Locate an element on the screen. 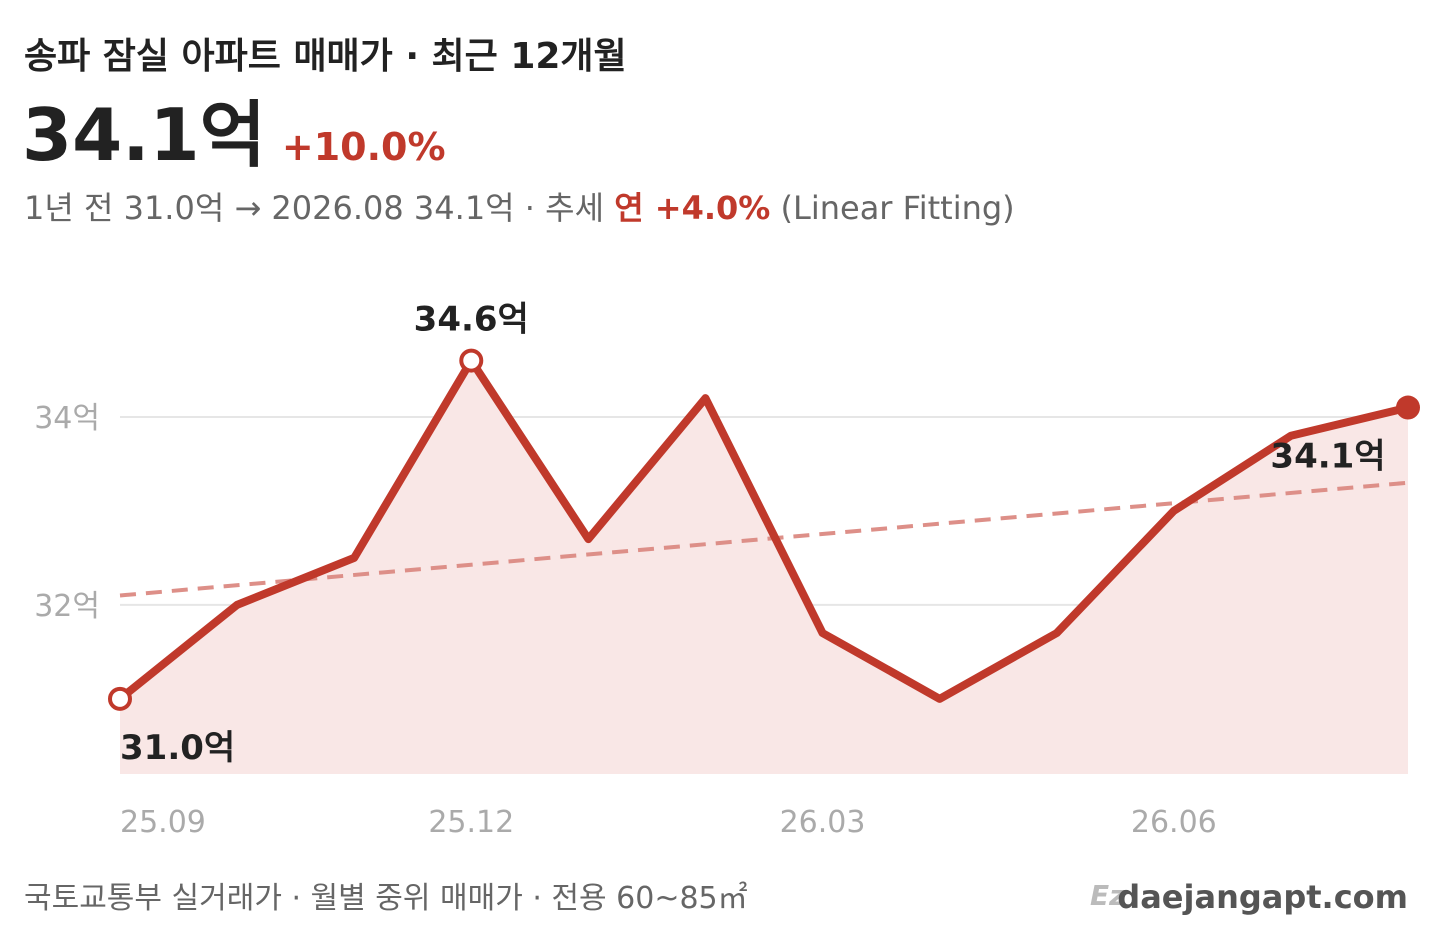  brand-name: daejangapt.com is located at coordinates (1262, 897).